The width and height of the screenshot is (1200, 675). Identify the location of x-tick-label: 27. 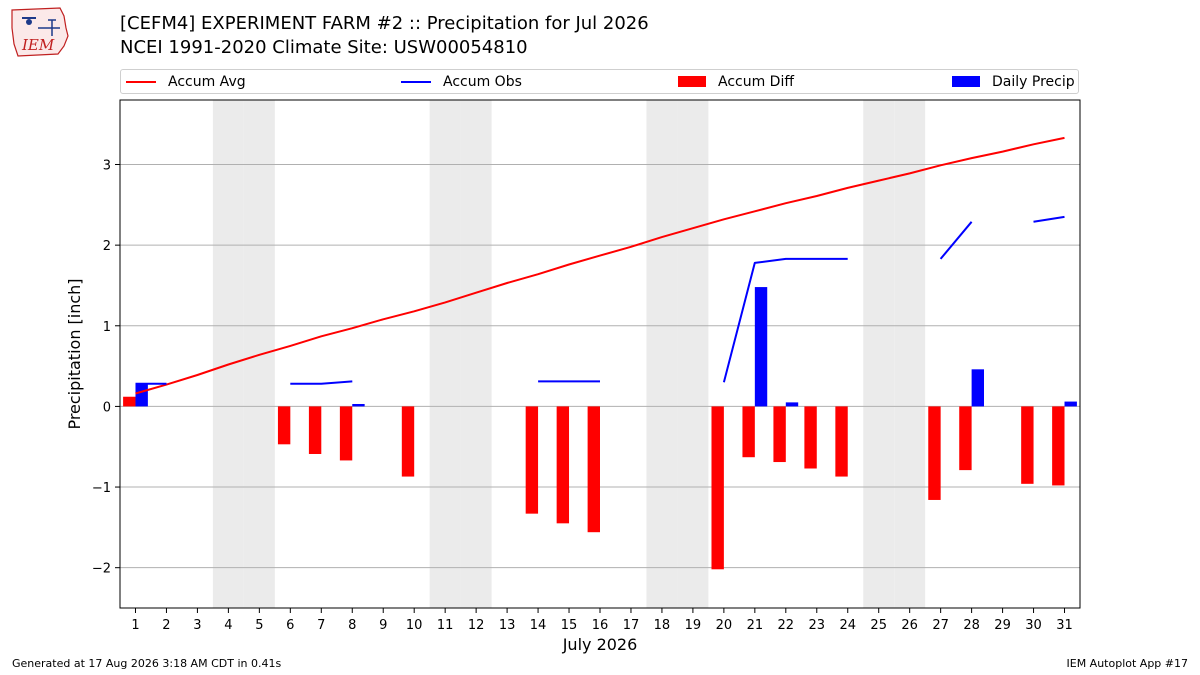
(940, 625).